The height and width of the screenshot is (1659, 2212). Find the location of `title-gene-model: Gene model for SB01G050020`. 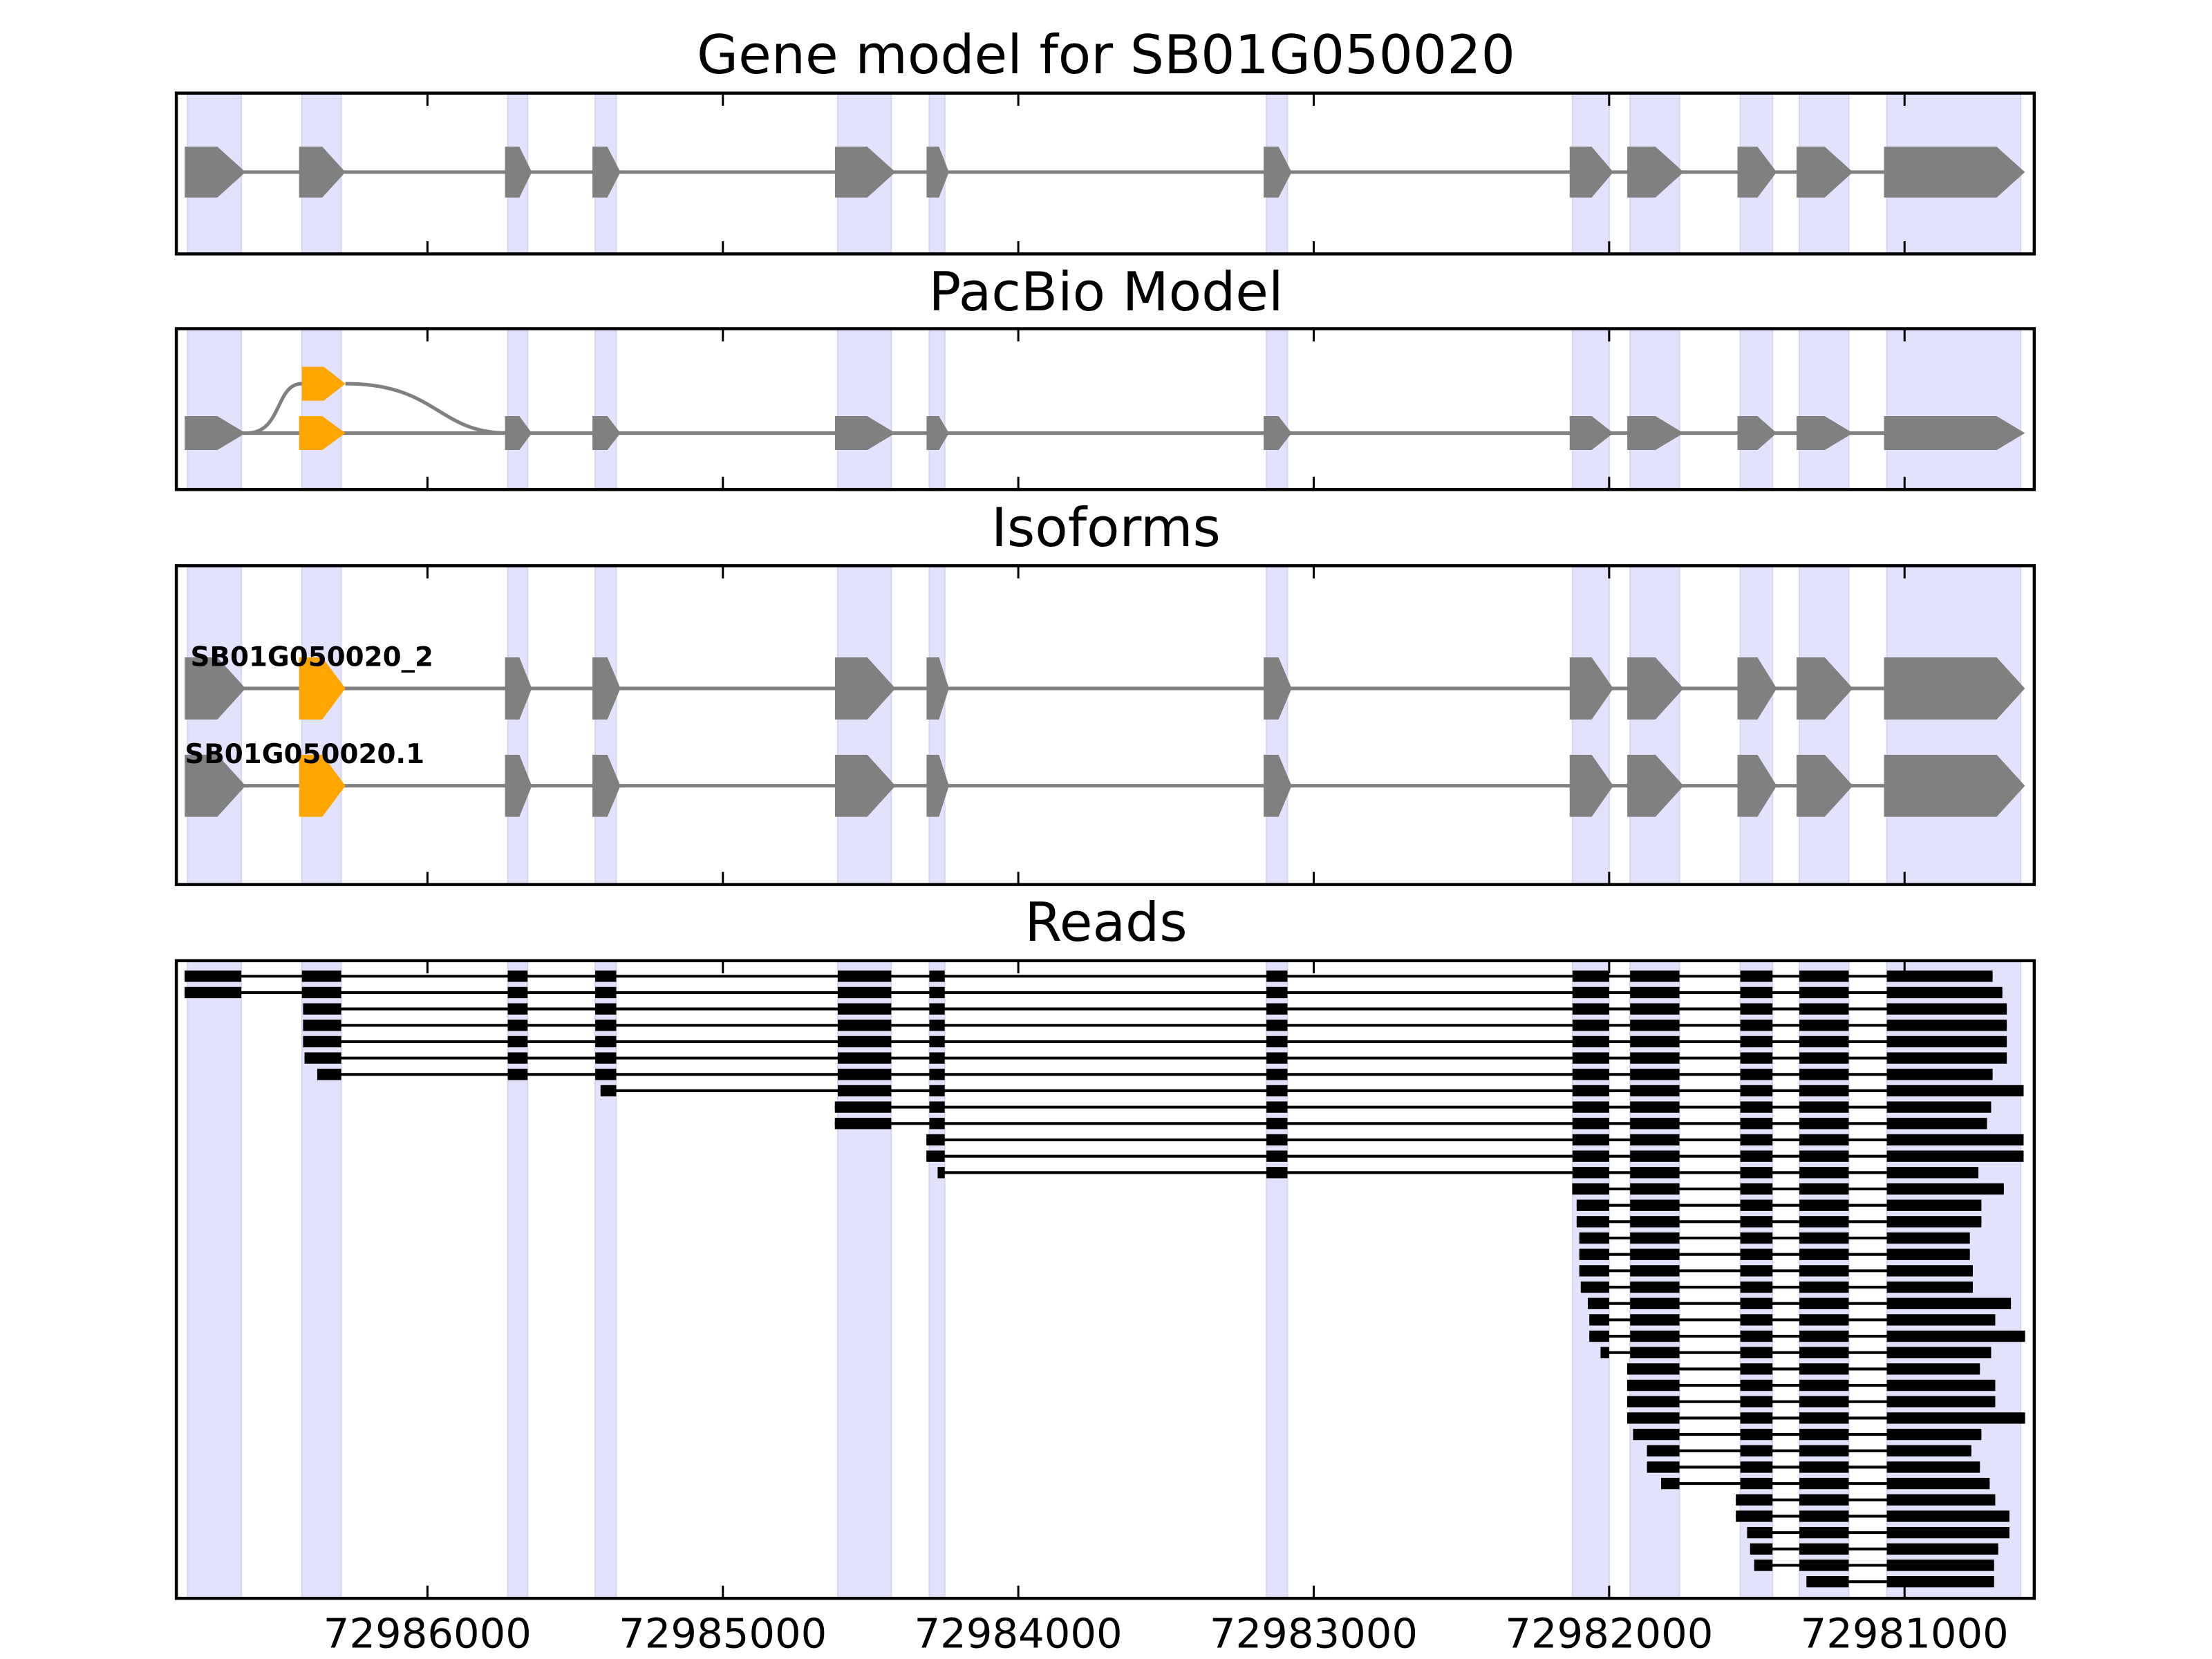

title-gene-model: Gene model for SB01G050020 is located at coordinates (1106, 55).